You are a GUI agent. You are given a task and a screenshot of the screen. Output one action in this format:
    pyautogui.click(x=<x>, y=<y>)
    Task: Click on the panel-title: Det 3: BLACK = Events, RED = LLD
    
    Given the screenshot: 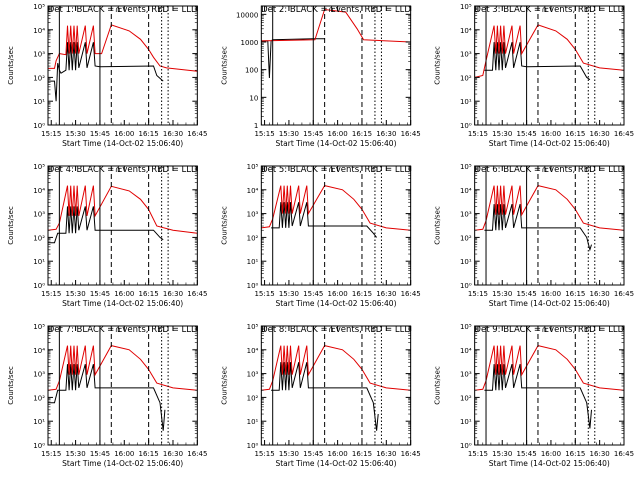 What is the action you would take?
    pyautogui.click(x=549, y=10)
    